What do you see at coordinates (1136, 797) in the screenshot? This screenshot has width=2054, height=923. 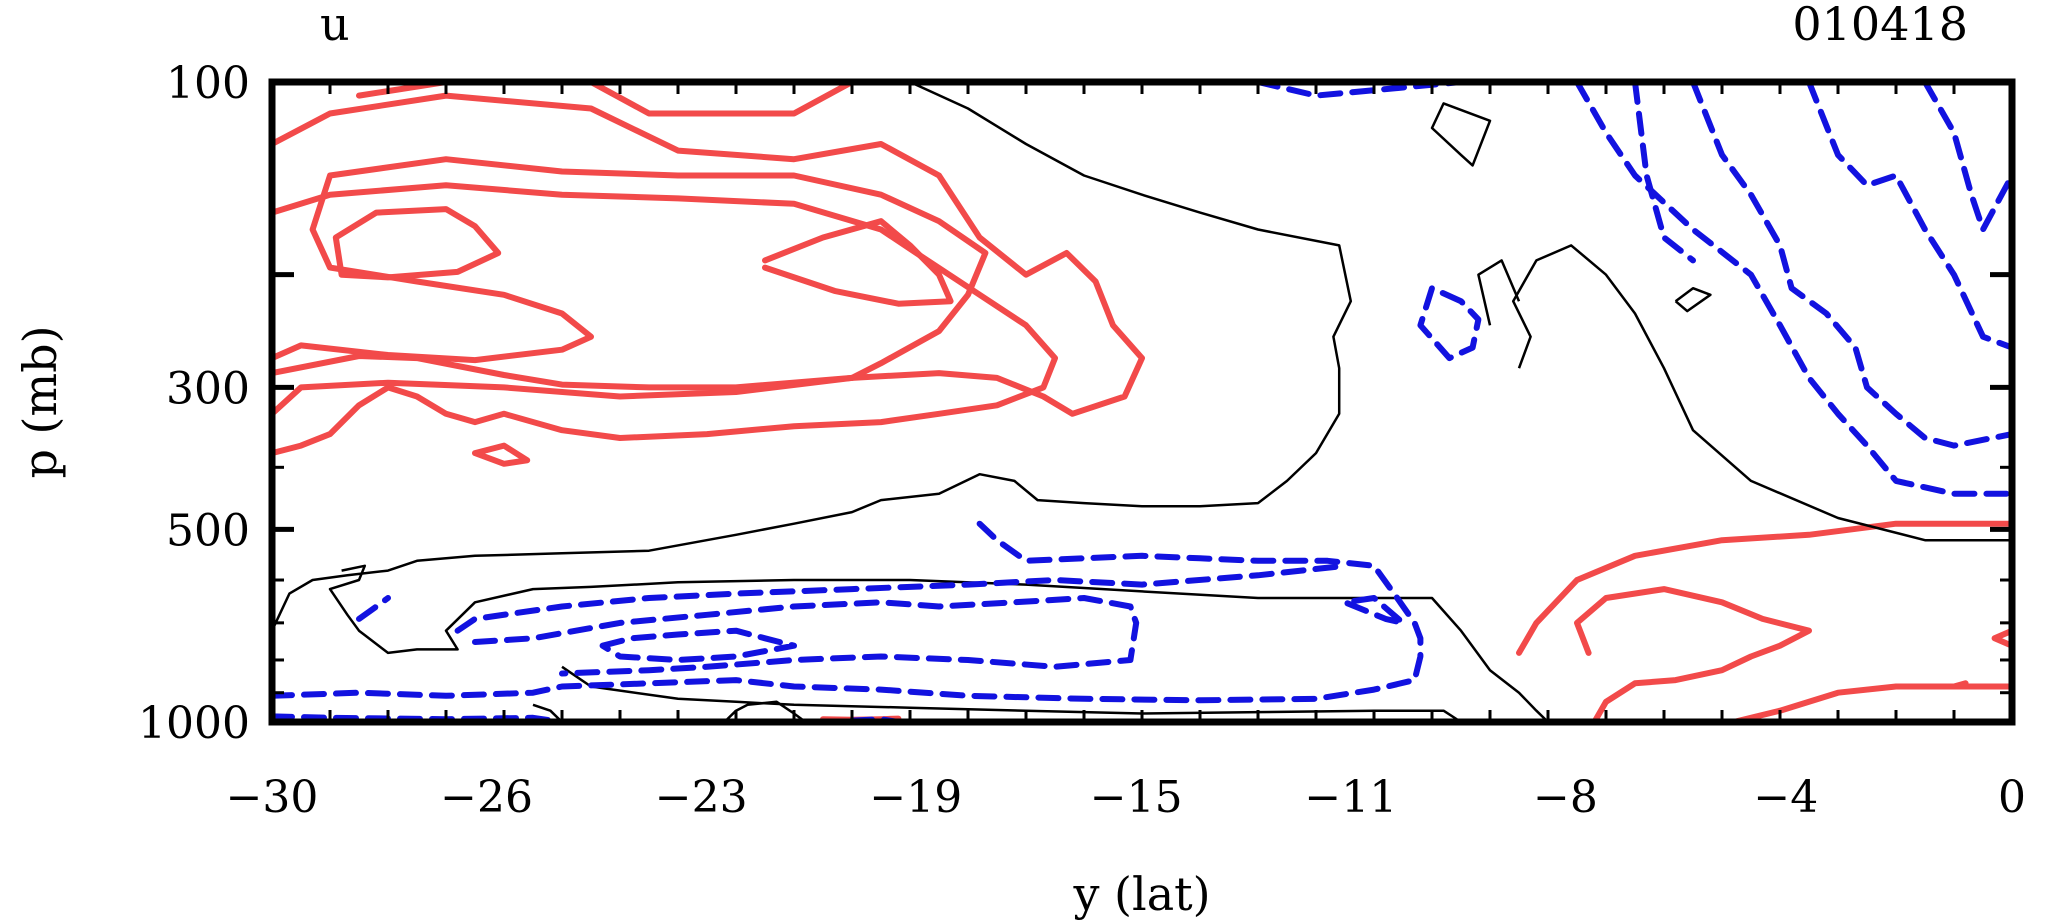 I see `x-tick-label: −15` at bounding box center [1136, 797].